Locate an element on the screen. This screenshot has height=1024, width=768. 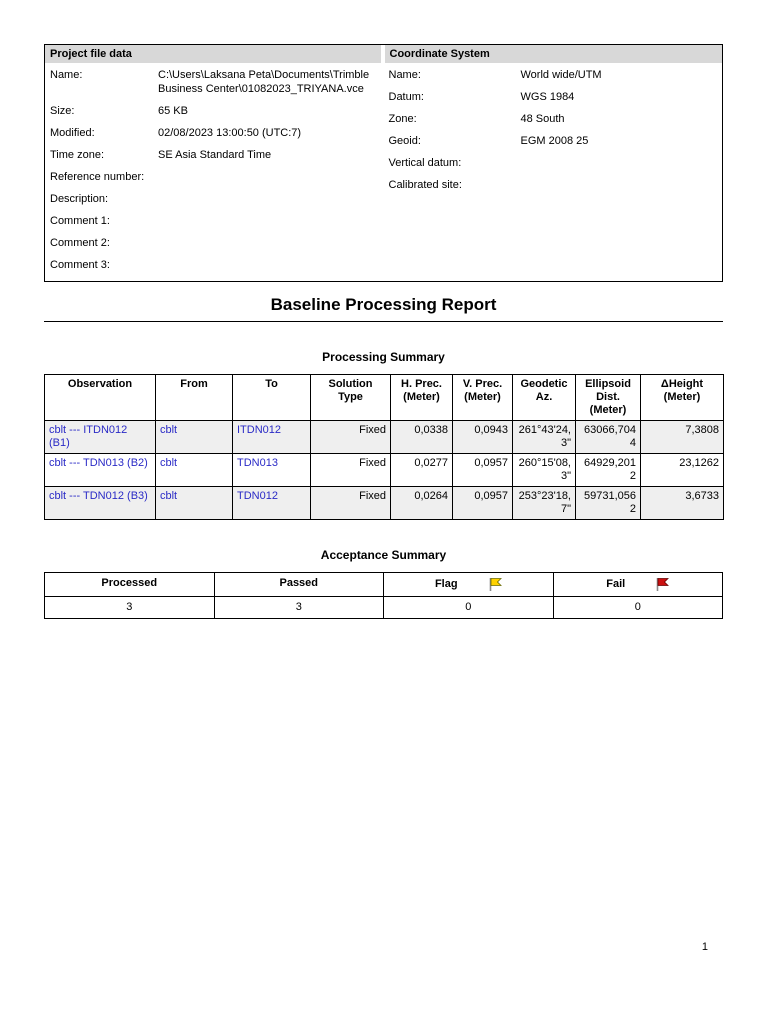
project-file-header: Project file data is located at coordinates (213, 54).